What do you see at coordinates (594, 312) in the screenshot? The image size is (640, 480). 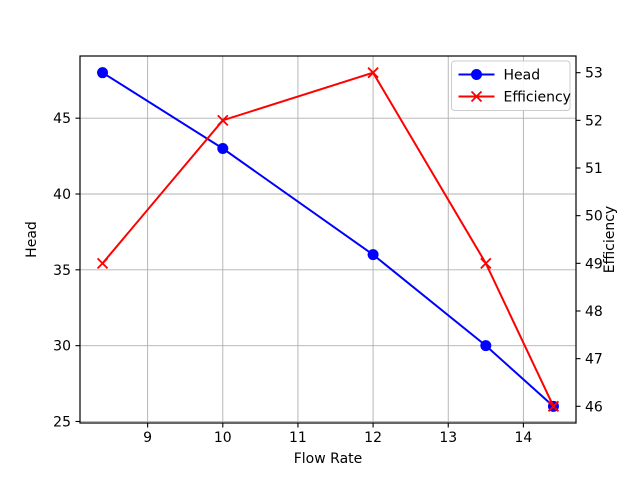 I see `right-y-axis-tick-label: 48` at bounding box center [594, 312].